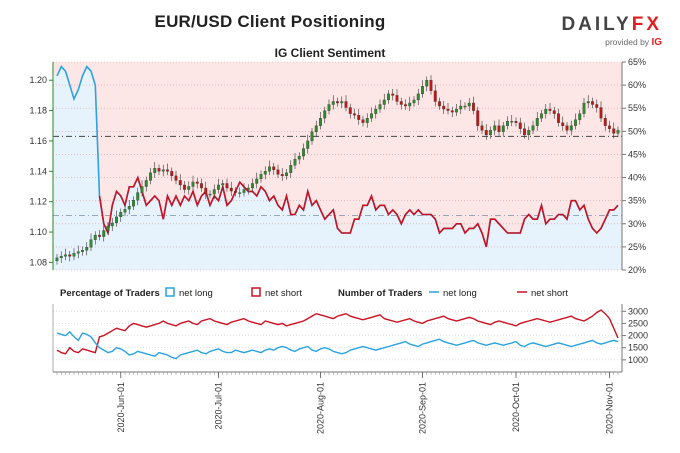 The height and width of the screenshot is (453, 680). Describe the element at coordinates (638, 348) in the screenshot. I see `count-tick-label: 1500` at that location.